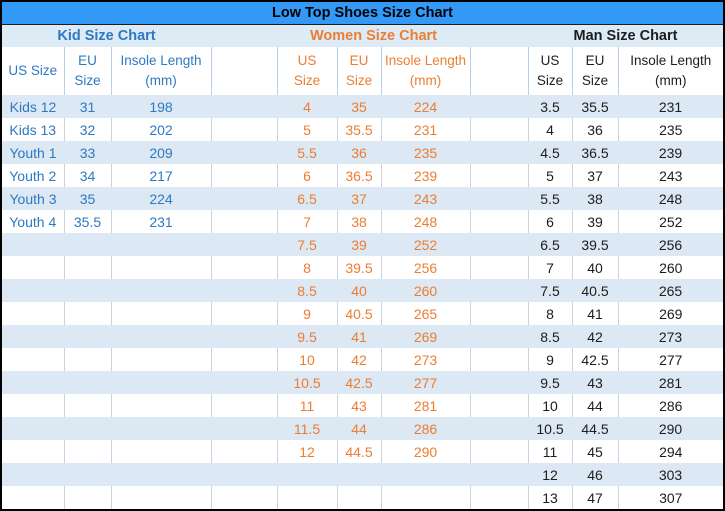  I want to click on man-eu-cell: 37, so click(595, 175).